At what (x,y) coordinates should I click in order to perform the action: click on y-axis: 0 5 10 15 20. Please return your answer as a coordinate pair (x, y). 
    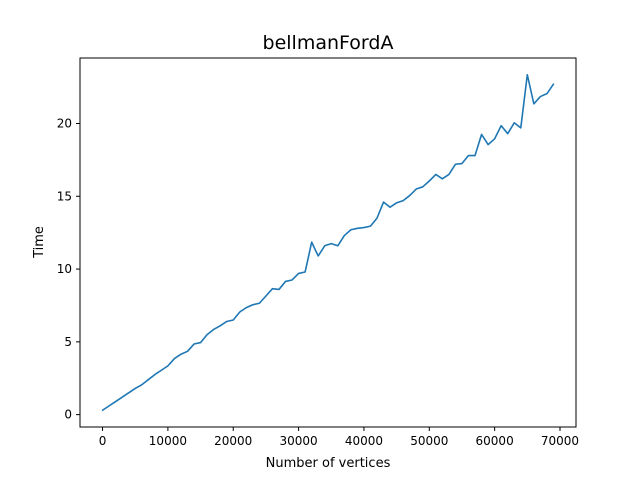
    Looking at the image, I should click on (68, 269).